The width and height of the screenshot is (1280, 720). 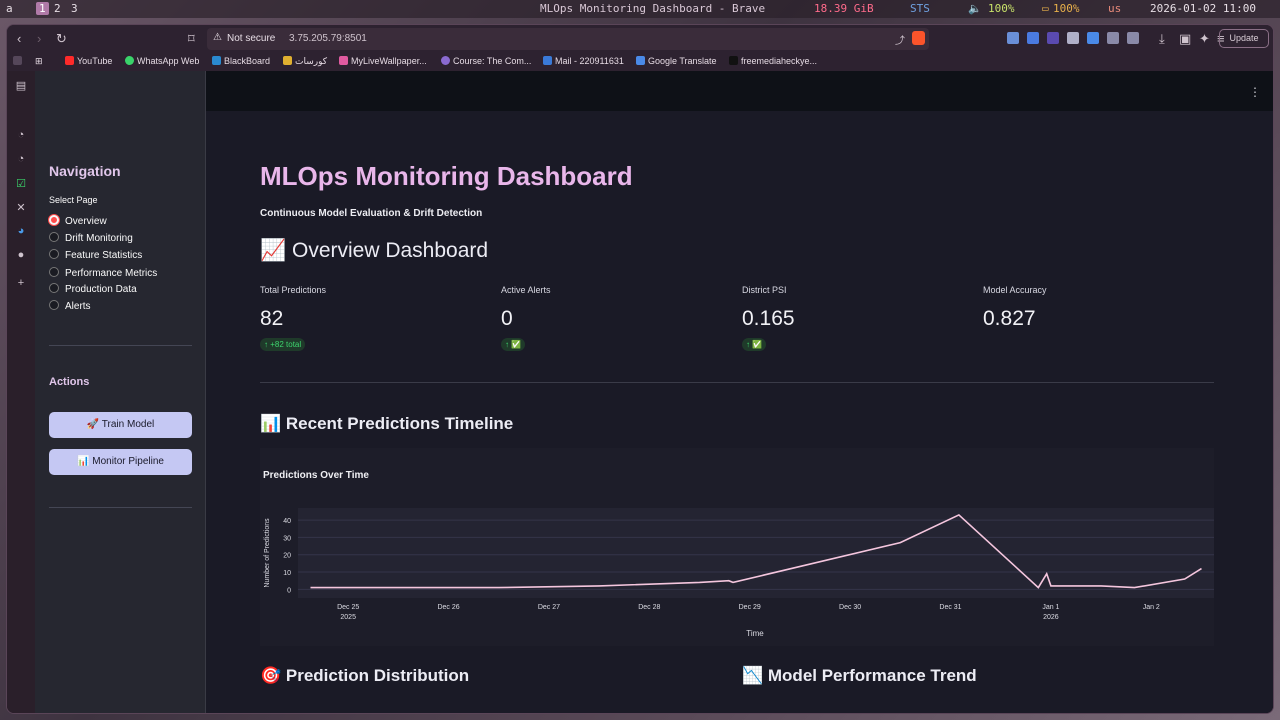 I want to click on rail-add-icon: +, so click(x=21, y=283).